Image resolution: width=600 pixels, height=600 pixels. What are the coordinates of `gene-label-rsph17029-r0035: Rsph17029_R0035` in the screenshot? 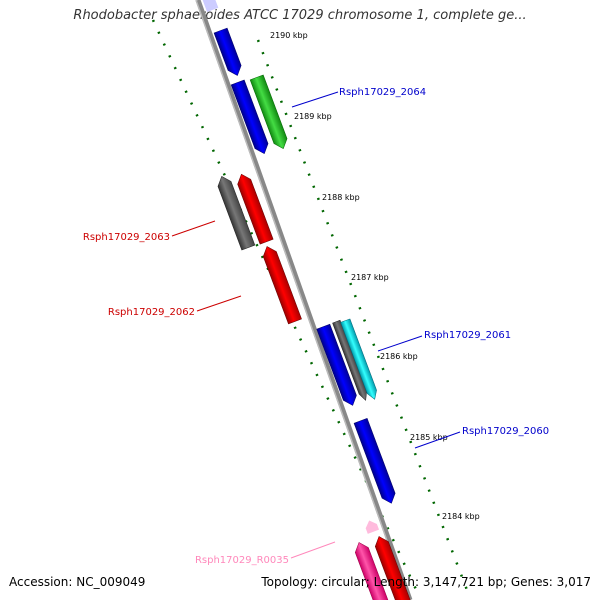 It's located at (242, 560).